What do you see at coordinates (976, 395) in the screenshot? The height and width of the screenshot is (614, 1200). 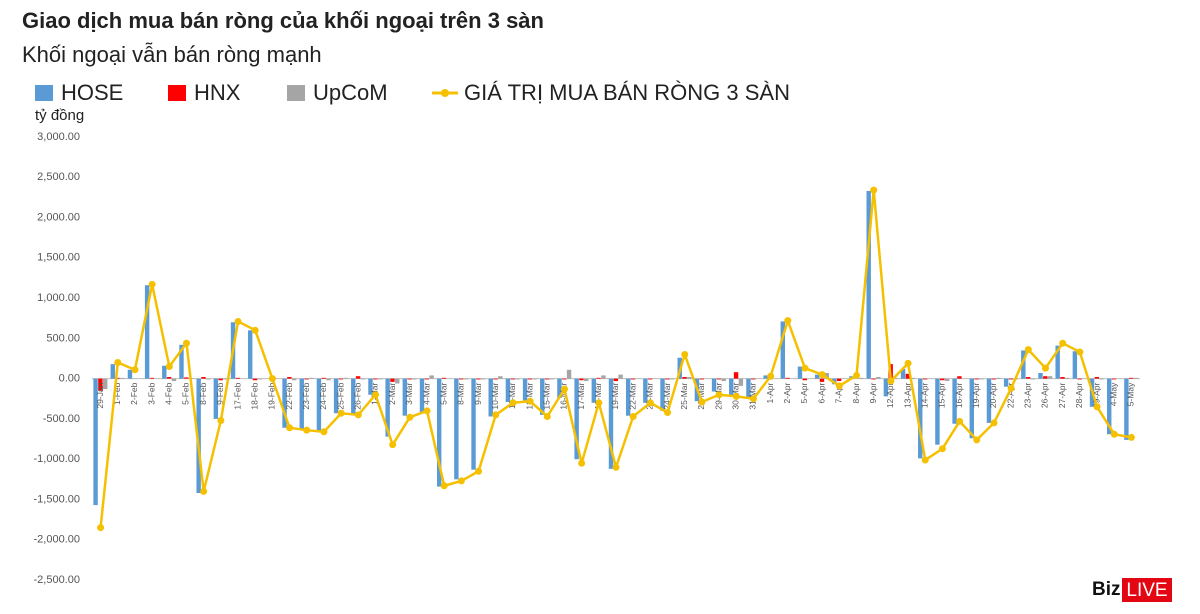 I see `x-tick-label: 19-Apr` at bounding box center [976, 395].